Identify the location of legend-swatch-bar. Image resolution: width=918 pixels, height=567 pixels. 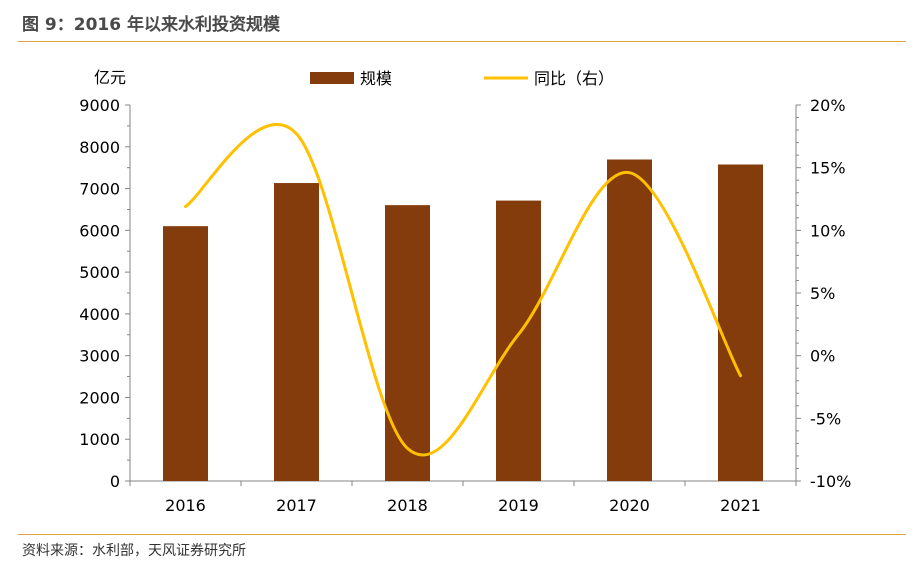
(332, 78).